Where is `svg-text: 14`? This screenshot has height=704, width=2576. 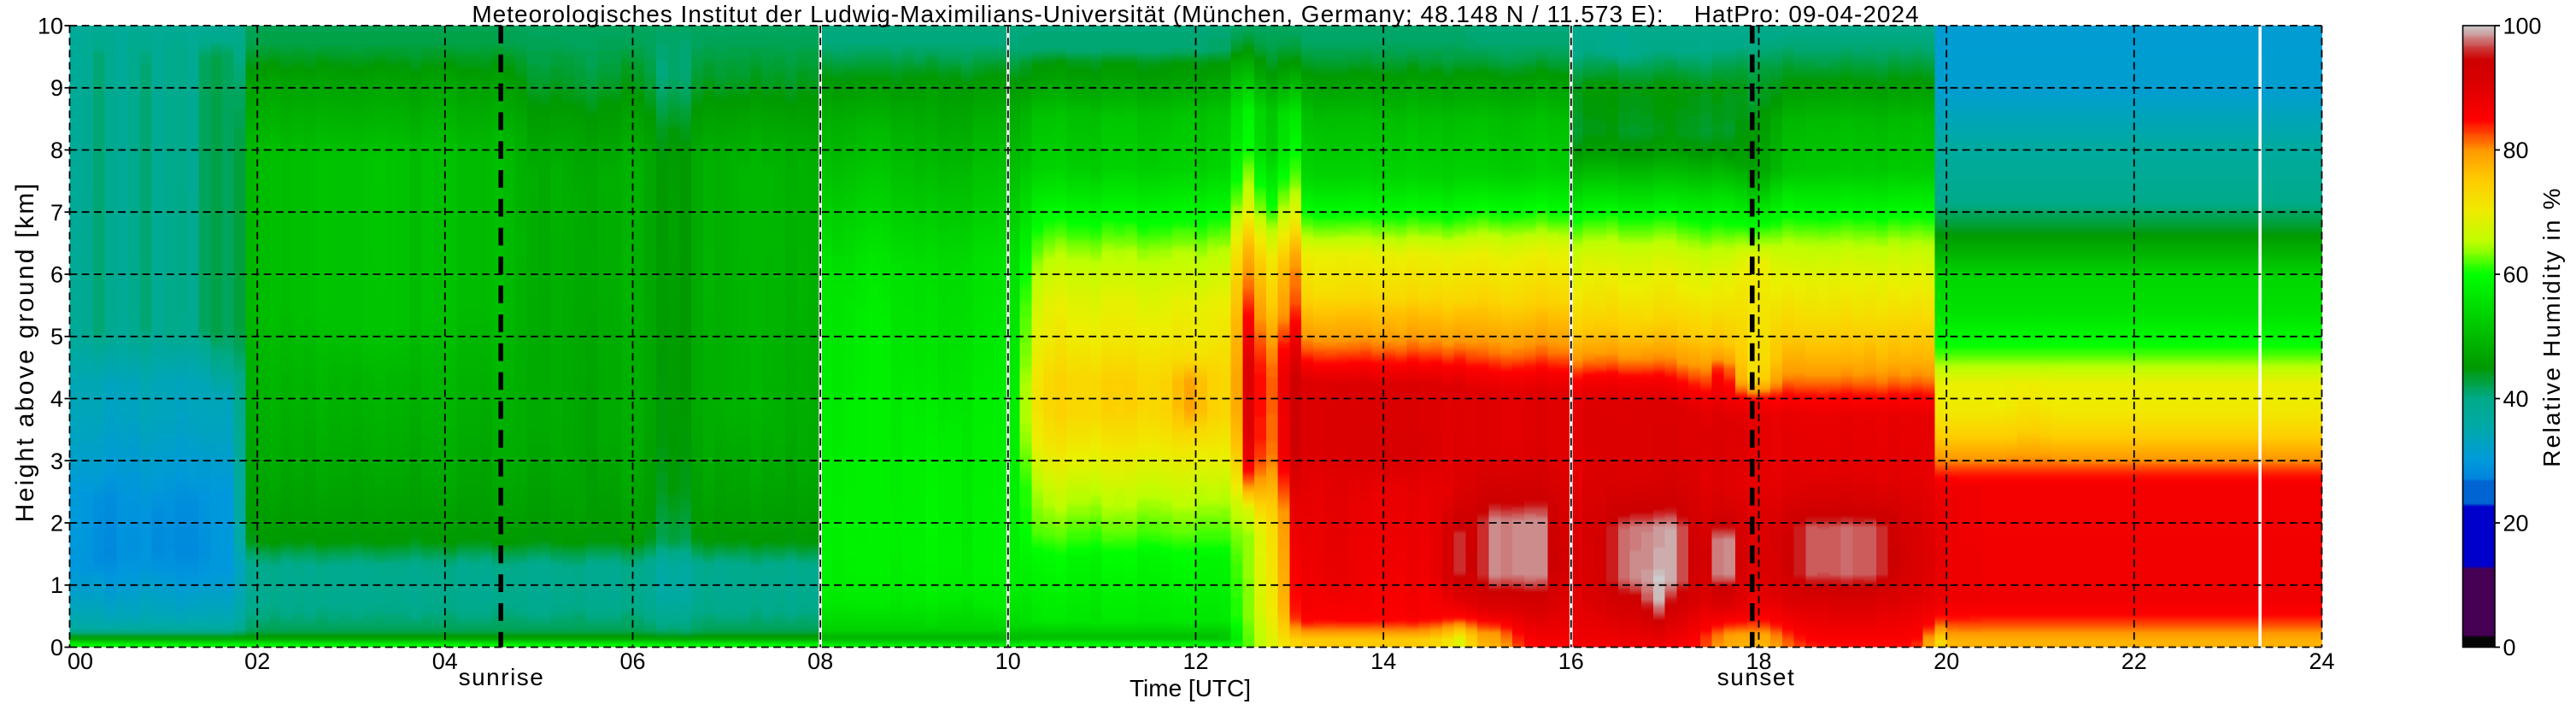
svg-text: 14 is located at coordinates (1383, 661).